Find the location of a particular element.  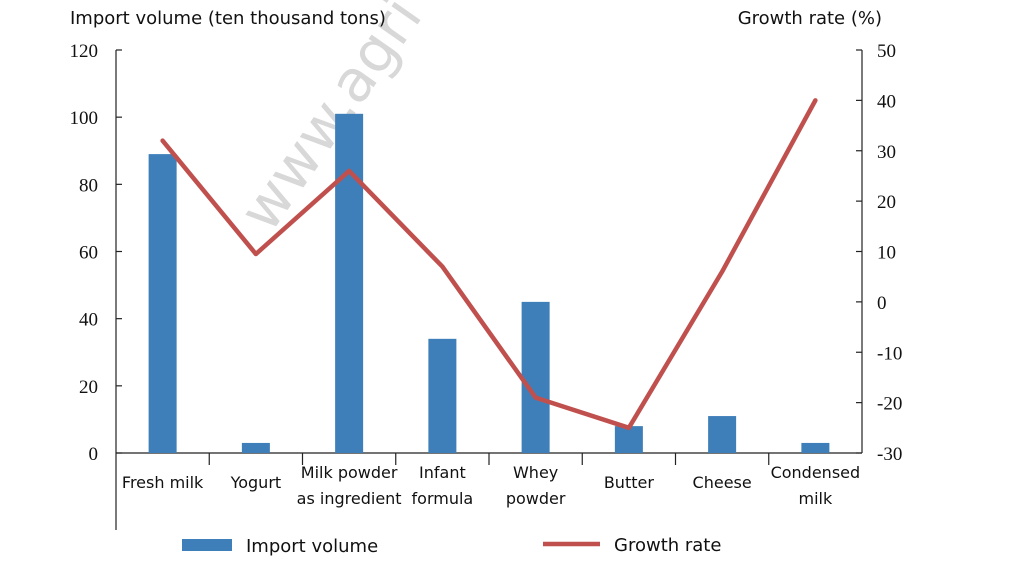

left-tick-label: 40 is located at coordinates (88, 320).